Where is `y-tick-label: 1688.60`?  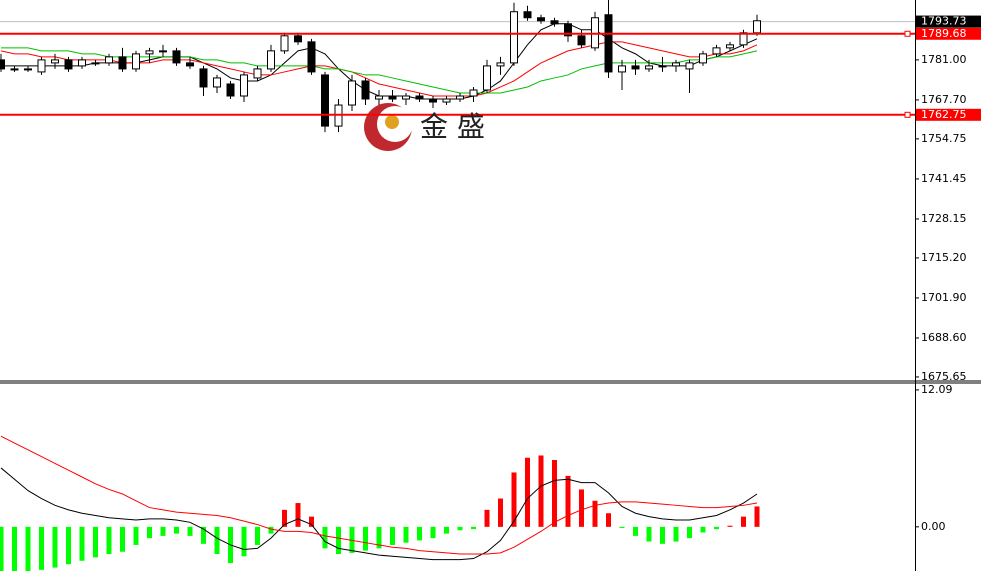
y-tick-label: 1688.60 is located at coordinates (944, 337).